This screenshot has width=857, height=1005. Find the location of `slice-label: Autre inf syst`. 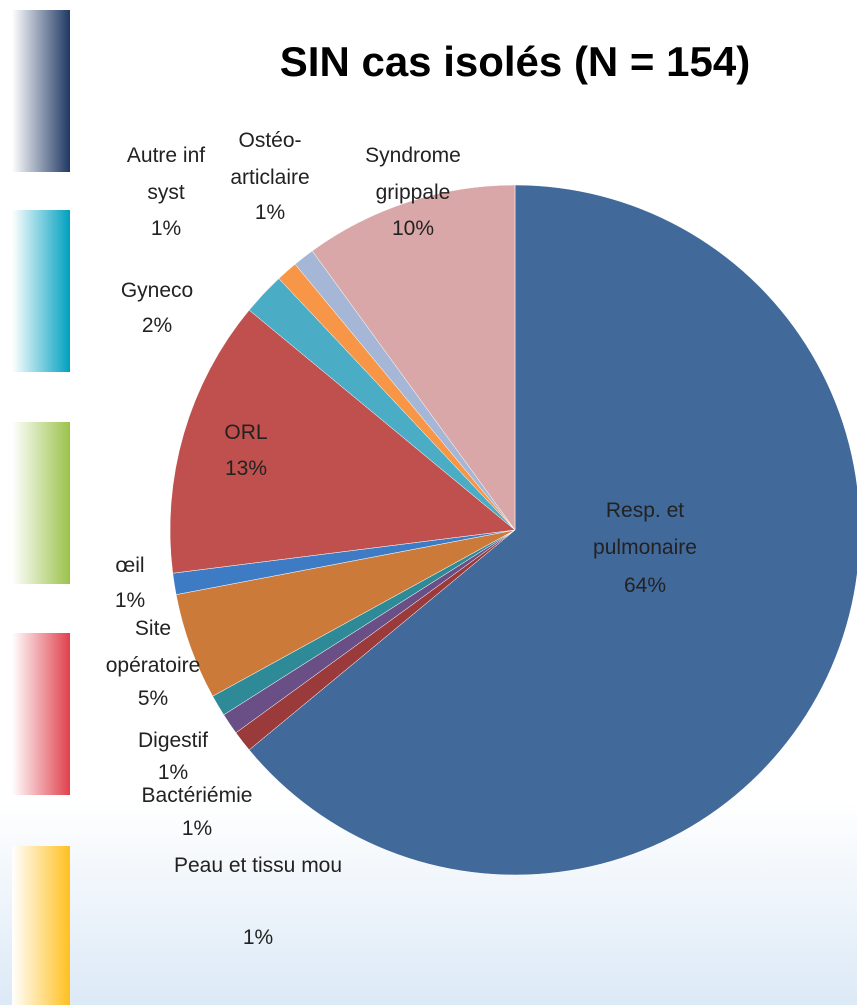

slice-label: Autre inf syst is located at coordinates (166, 174).